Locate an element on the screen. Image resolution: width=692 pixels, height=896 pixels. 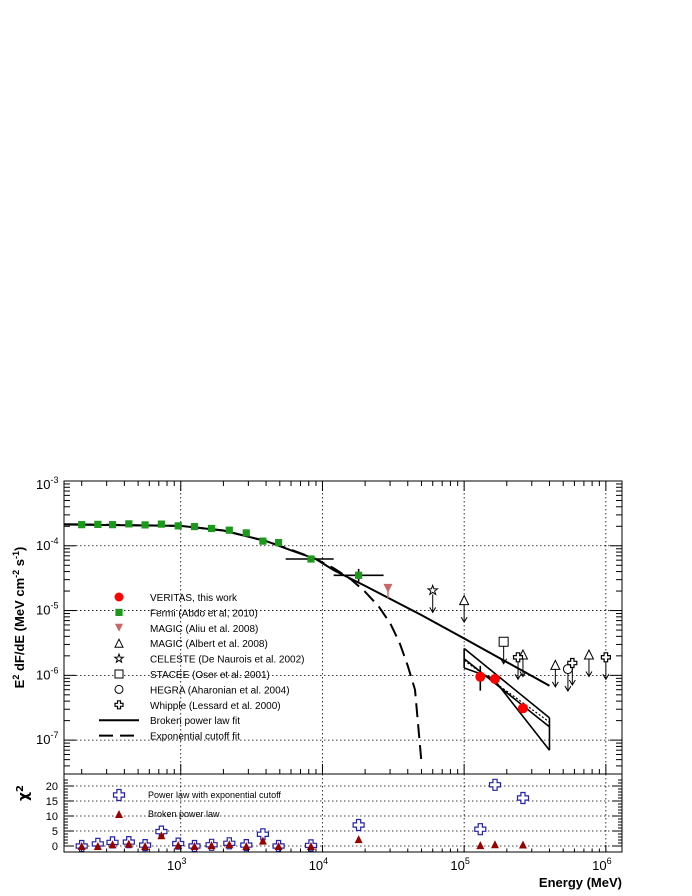
whipple-lessard-et-al-2000-point-shape is located at coordinates (518, 657).